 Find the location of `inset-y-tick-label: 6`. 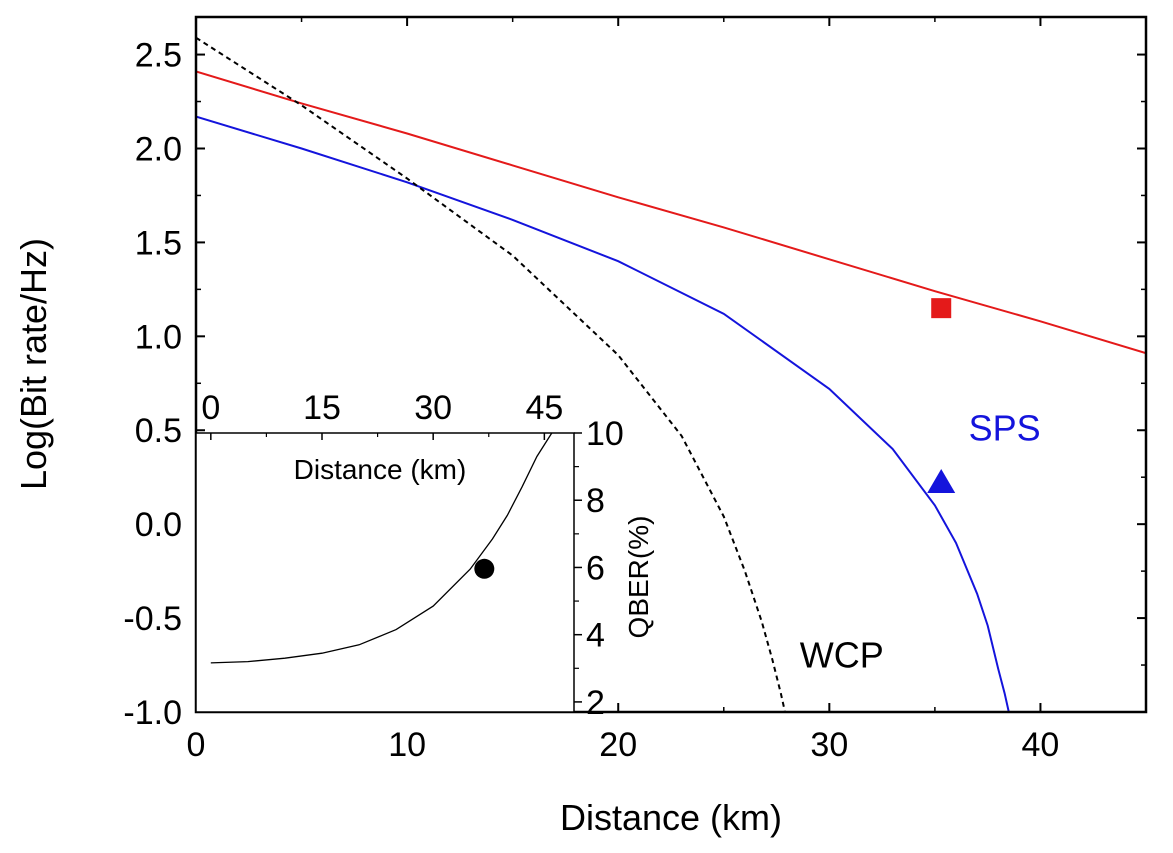

inset-y-tick-label: 6 is located at coordinates (595, 568).